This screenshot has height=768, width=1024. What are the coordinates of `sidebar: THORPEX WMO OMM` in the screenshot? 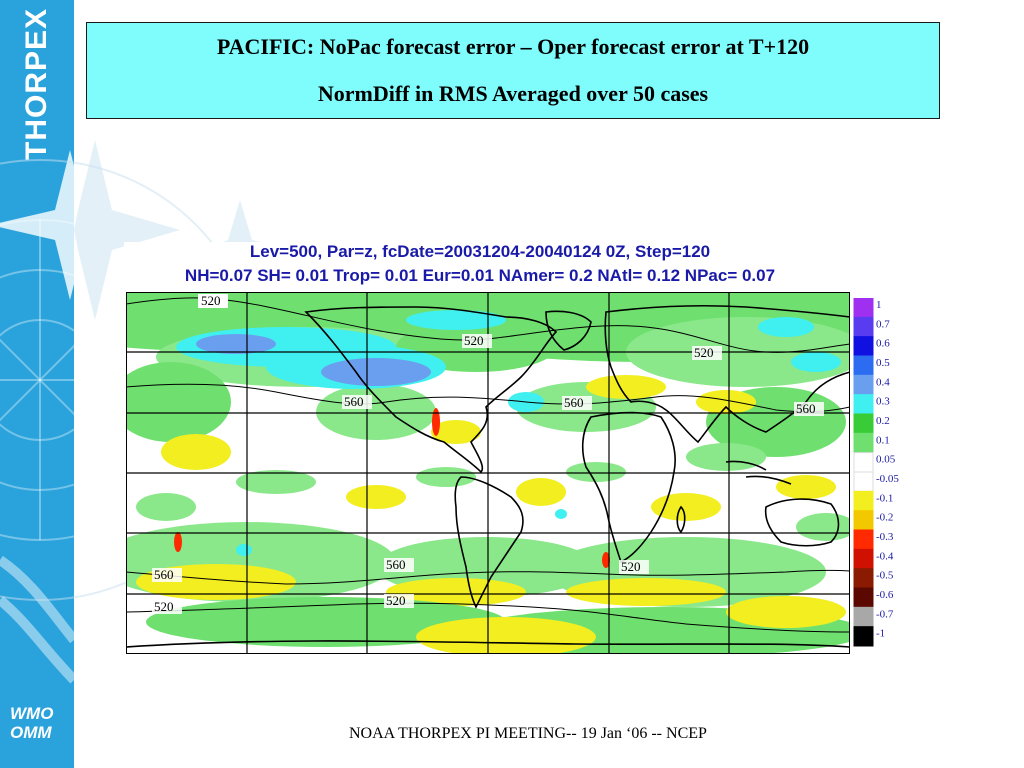 It's located at (37, 384).